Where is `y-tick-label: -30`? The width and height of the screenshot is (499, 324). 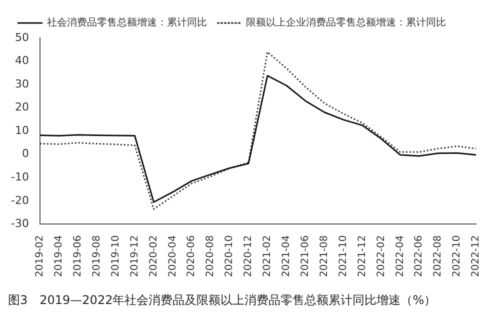 y-tick-label: -30 is located at coordinates (20, 223).